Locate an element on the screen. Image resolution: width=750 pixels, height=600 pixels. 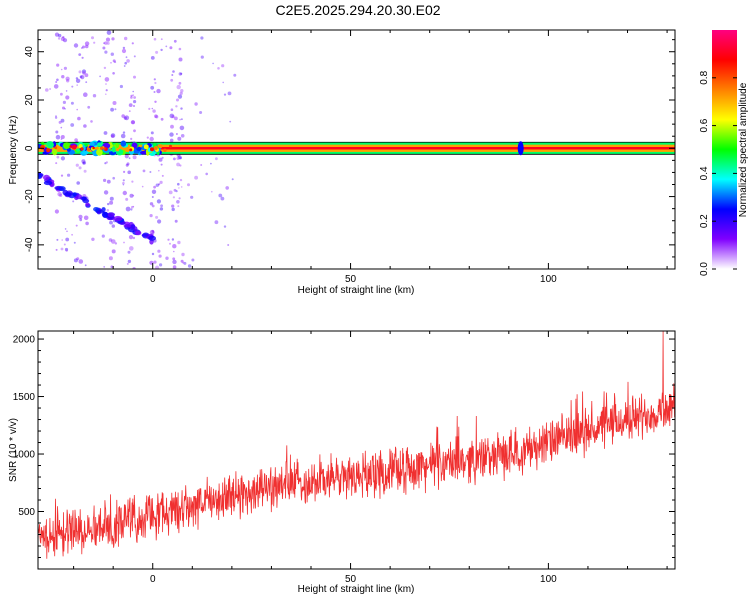
x-tick-label: 50 is located at coordinates (351, 279).